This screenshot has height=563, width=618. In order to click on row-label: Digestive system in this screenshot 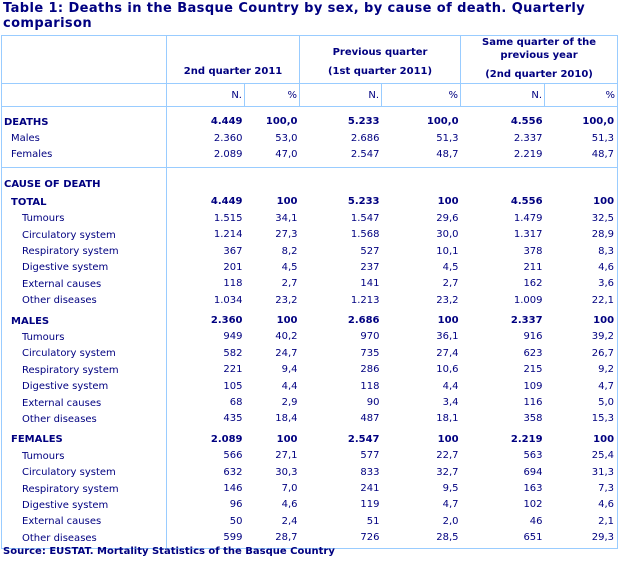, I will do `click(84, 268)`.